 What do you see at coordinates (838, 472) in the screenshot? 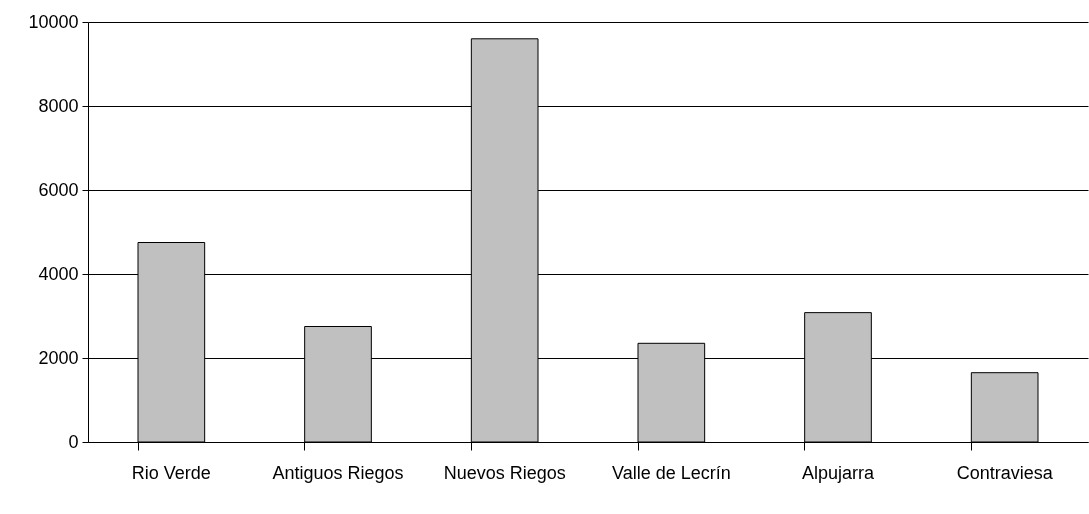
I see `x-tick-label: Alpujarra` at bounding box center [838, 472].